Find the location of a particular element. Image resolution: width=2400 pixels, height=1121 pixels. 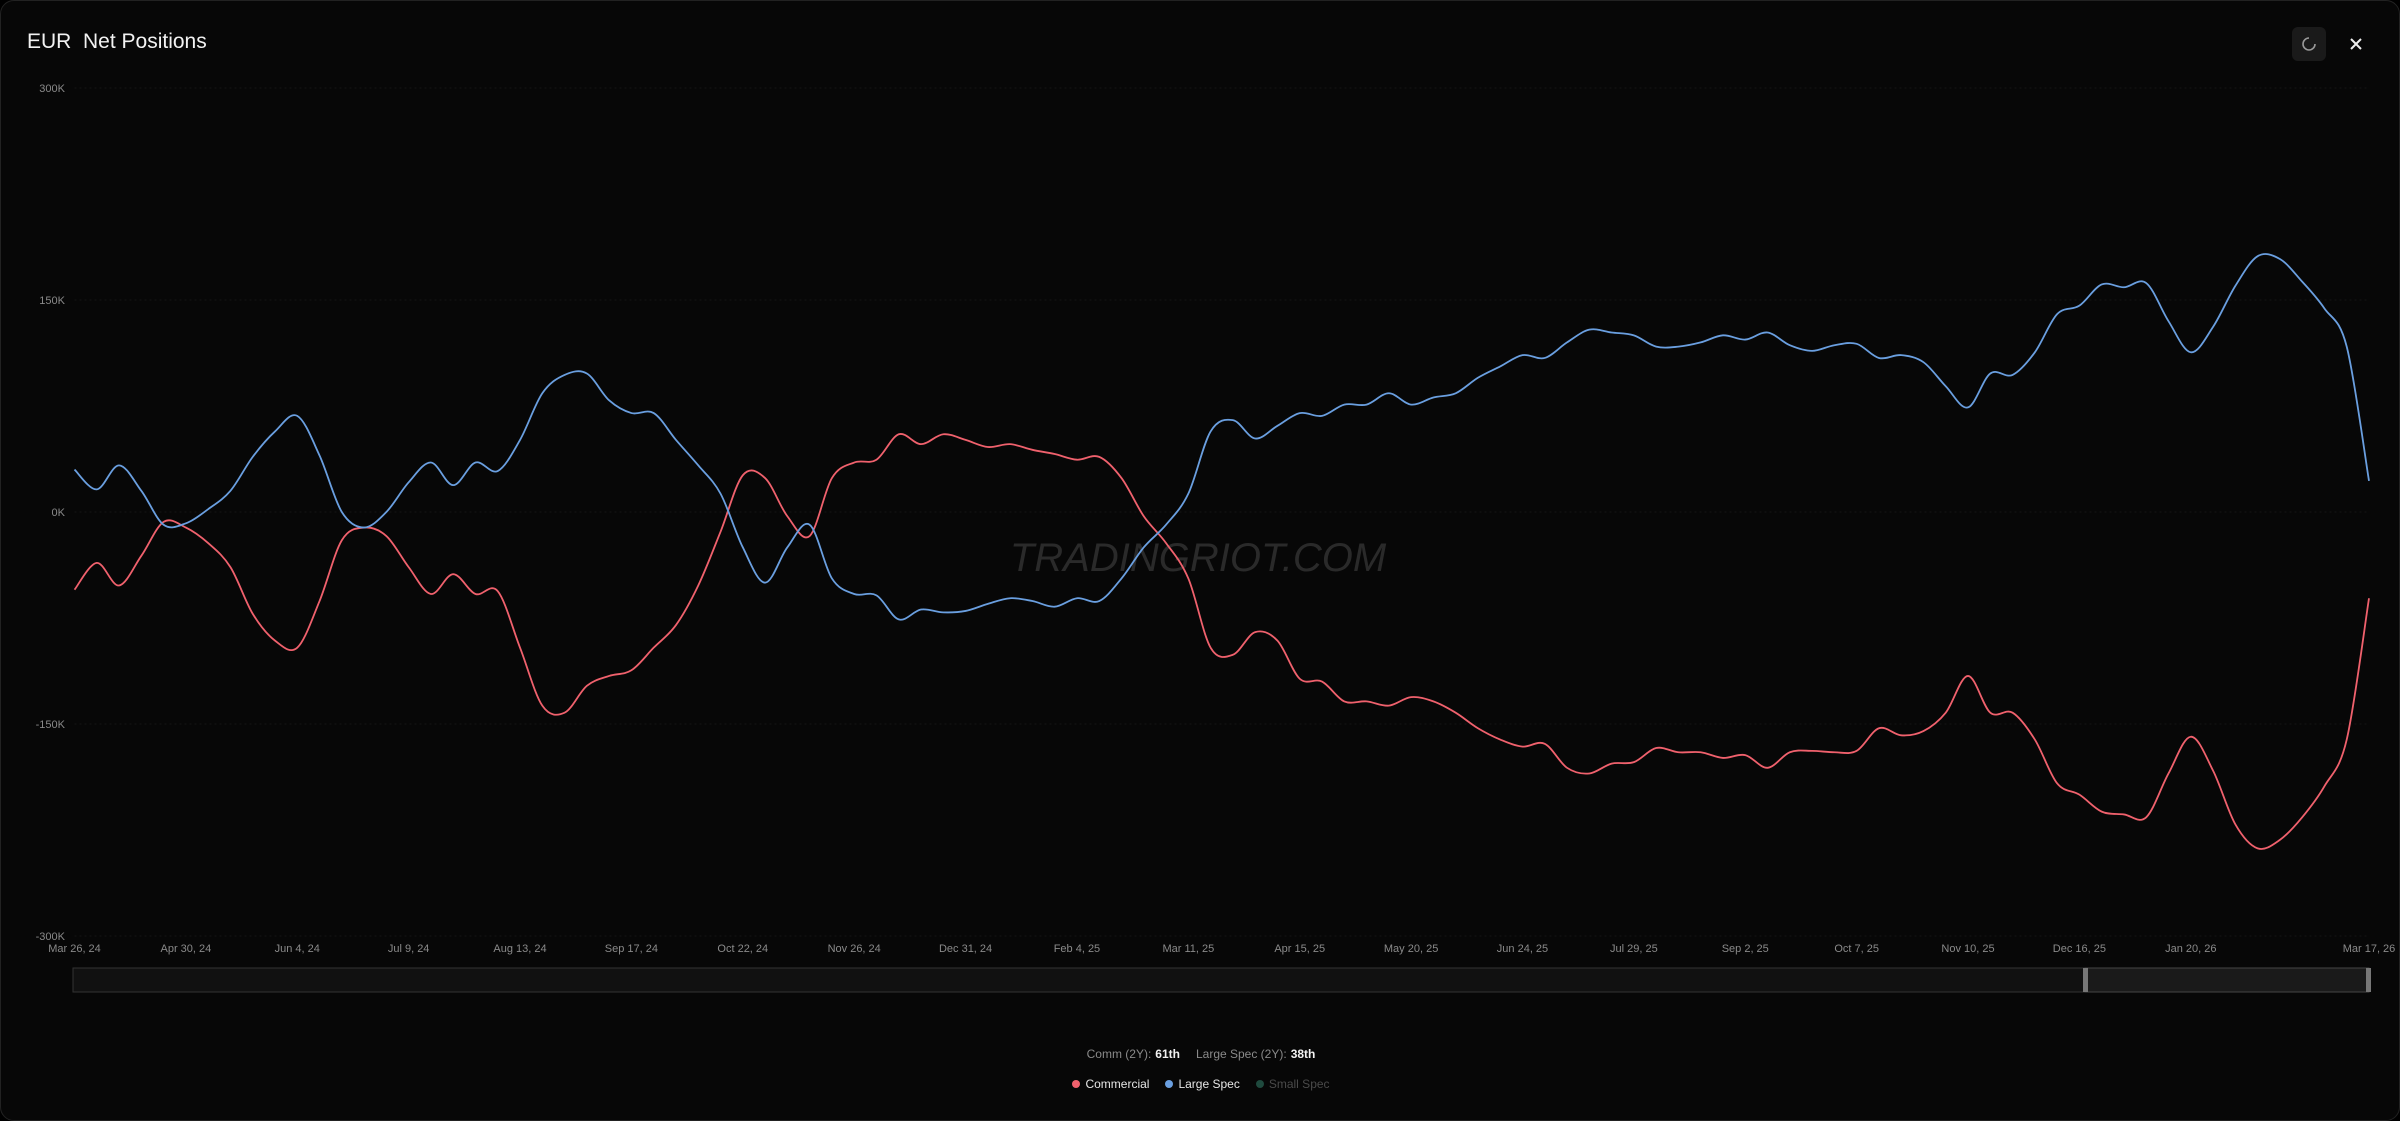

x-tick-label: Dec 16, 25 is located at coordinates (2079, 949).